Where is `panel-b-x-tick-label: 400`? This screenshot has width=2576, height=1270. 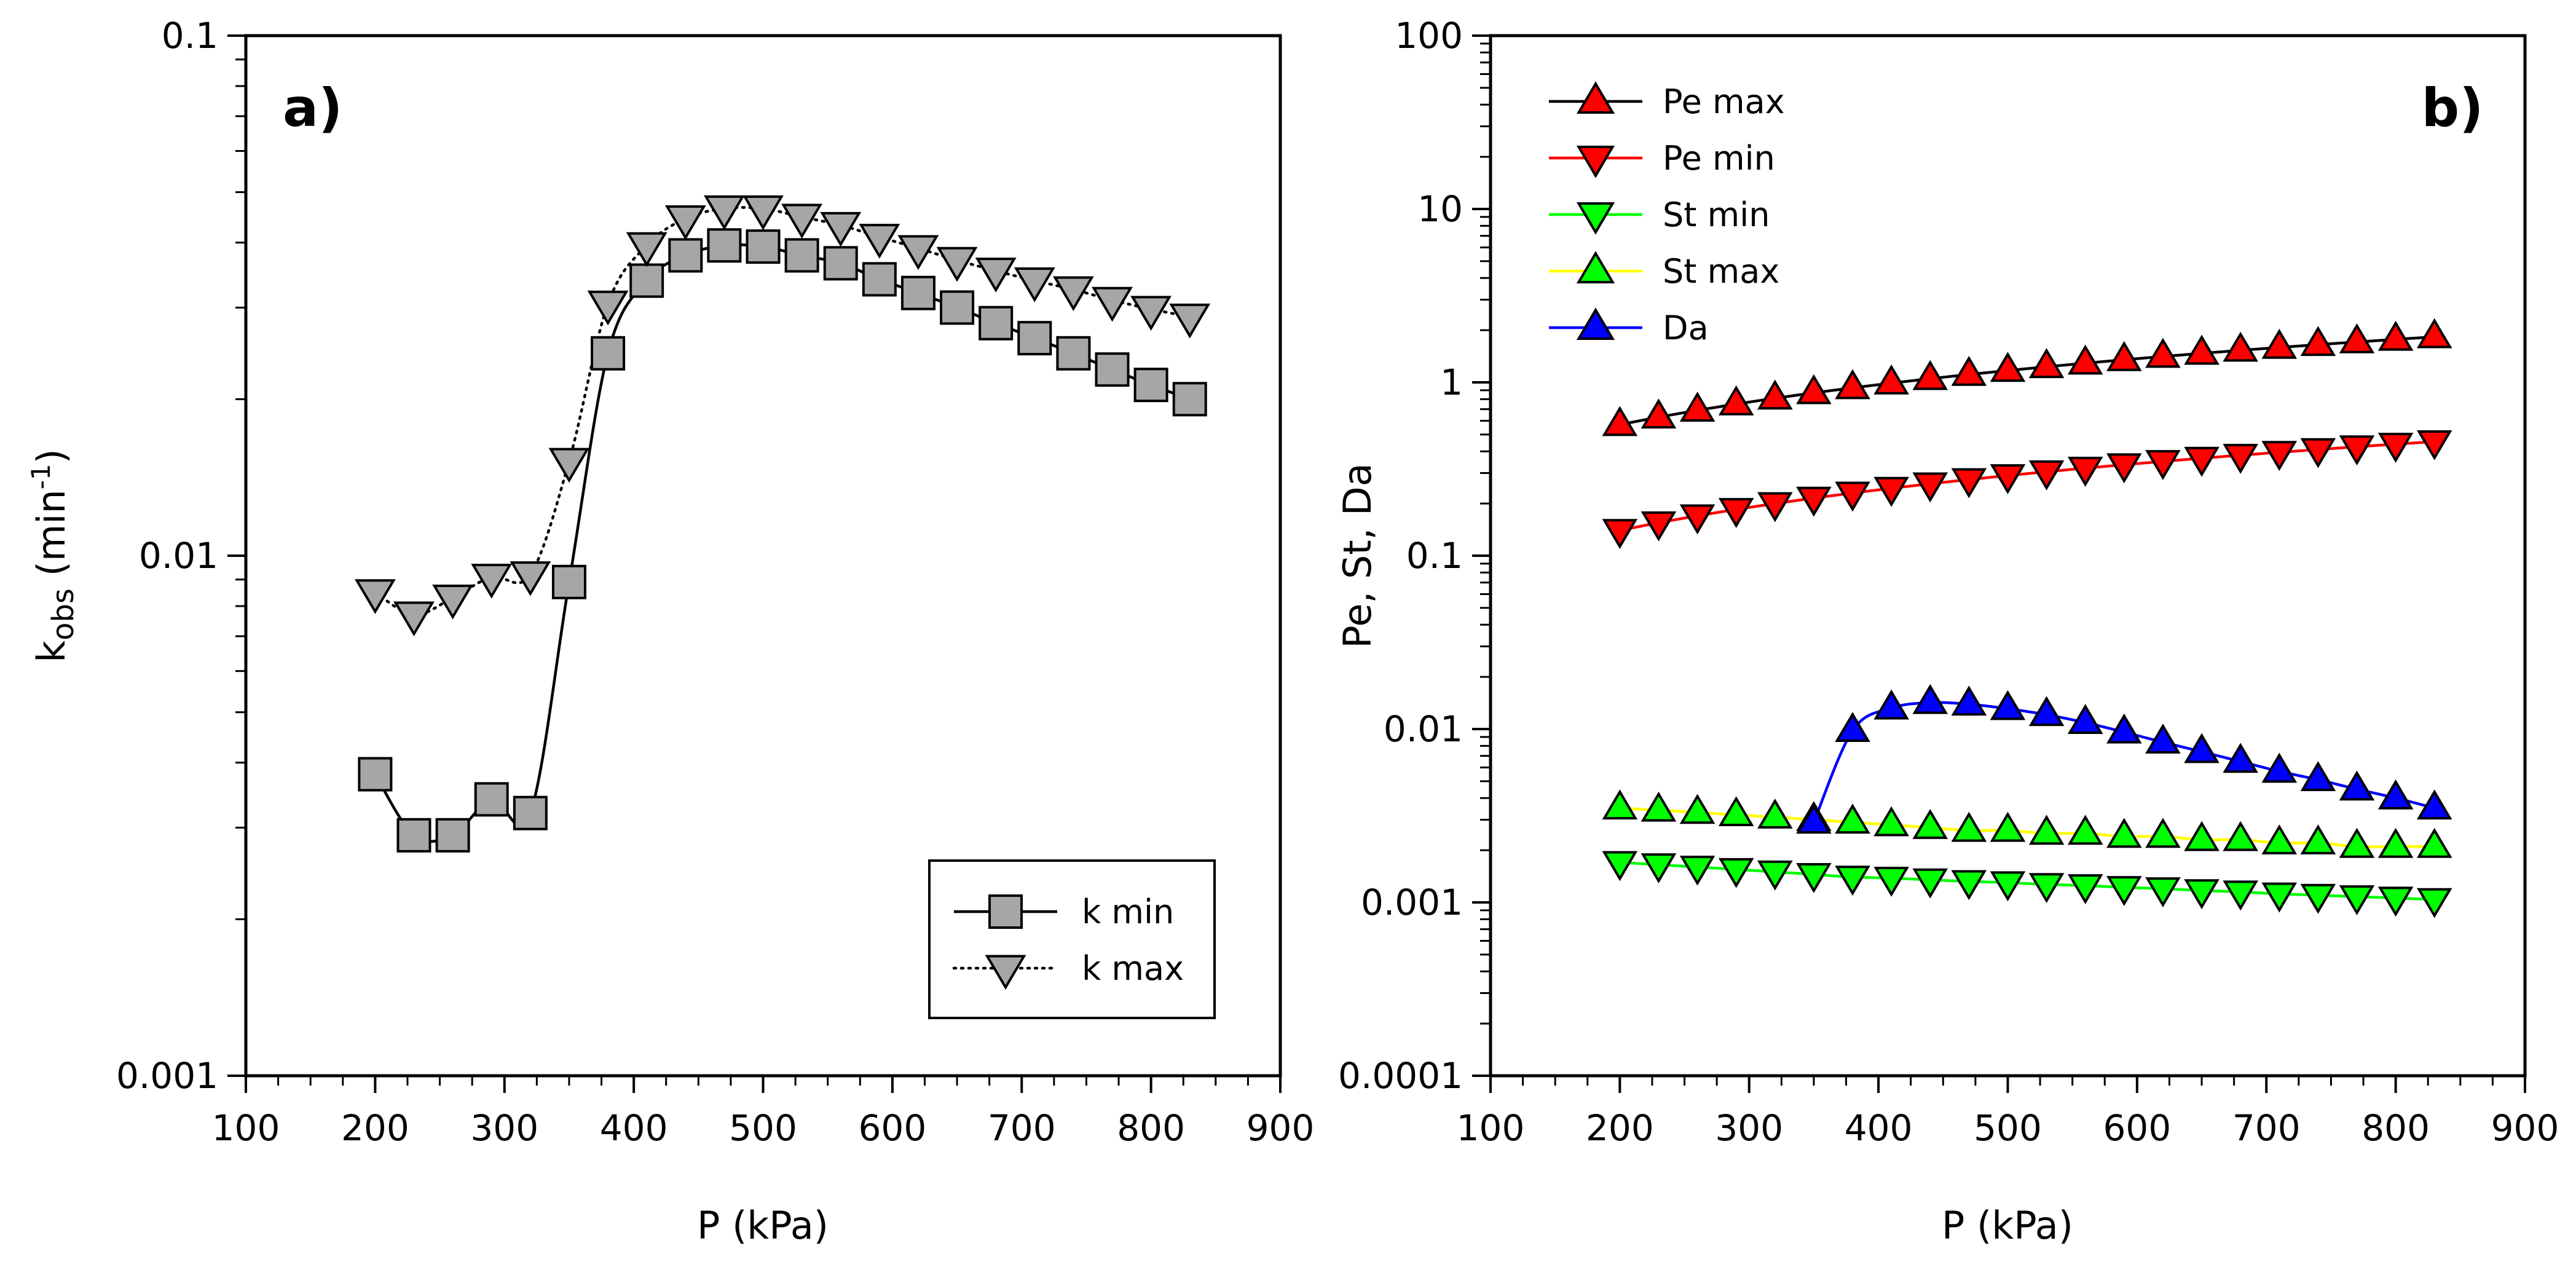 panel-b-x-tick-label: 400 is located at coordinates (1879, 1128).